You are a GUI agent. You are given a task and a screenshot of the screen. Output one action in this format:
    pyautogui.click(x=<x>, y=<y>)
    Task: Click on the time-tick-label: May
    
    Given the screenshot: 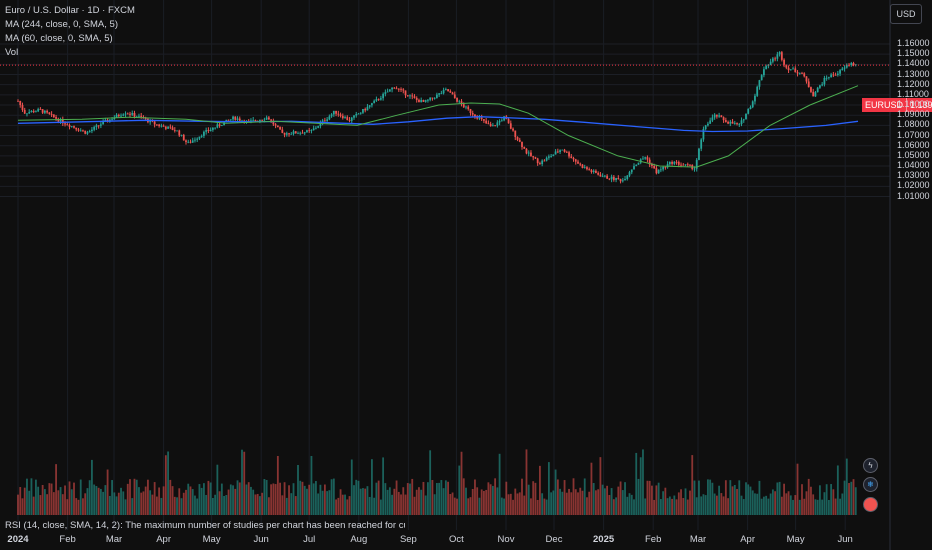 What is the action you would take?
    pyautogui.click(x=211, y=539)
    